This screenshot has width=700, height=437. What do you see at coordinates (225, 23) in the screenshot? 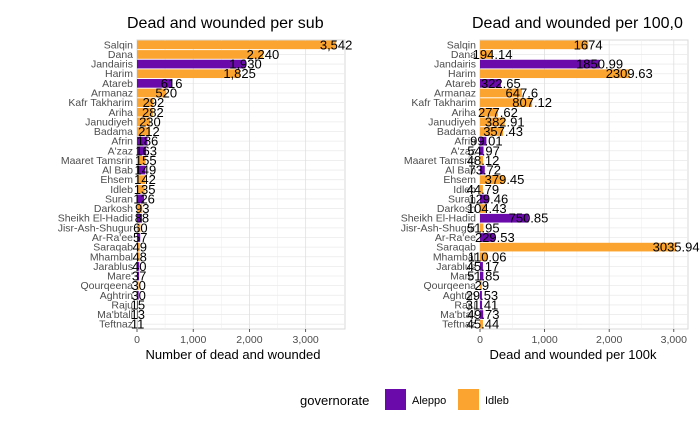
I see `chart-title: Dead and wounded per sub` at bounding box center [225, 23].